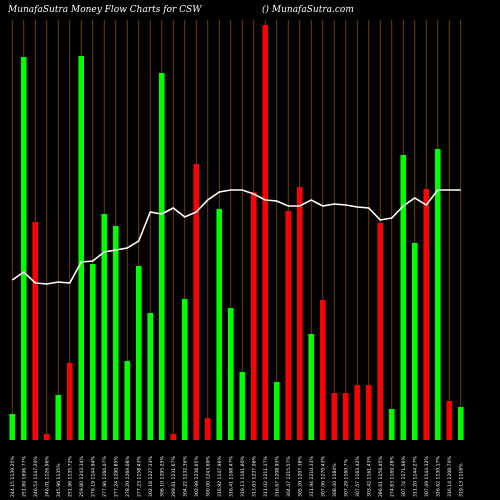 The image size is (500, 500). What do you see at coordinates (323, 476) in the screenshot?
I see `x-tick-label: 307.06 1270.43%` at bounding box center [323, 476].